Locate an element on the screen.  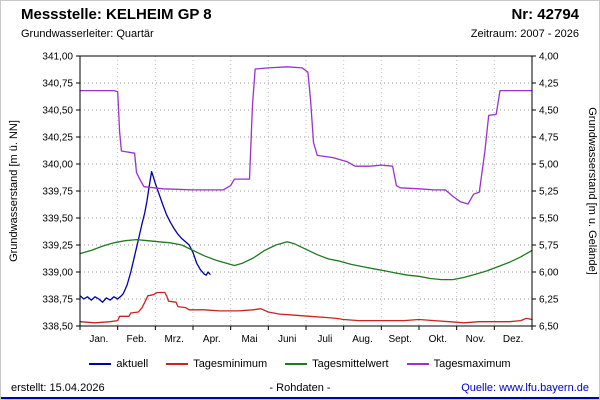
legend-label: Tagesmittelwert is located at coordinates (350, 364).